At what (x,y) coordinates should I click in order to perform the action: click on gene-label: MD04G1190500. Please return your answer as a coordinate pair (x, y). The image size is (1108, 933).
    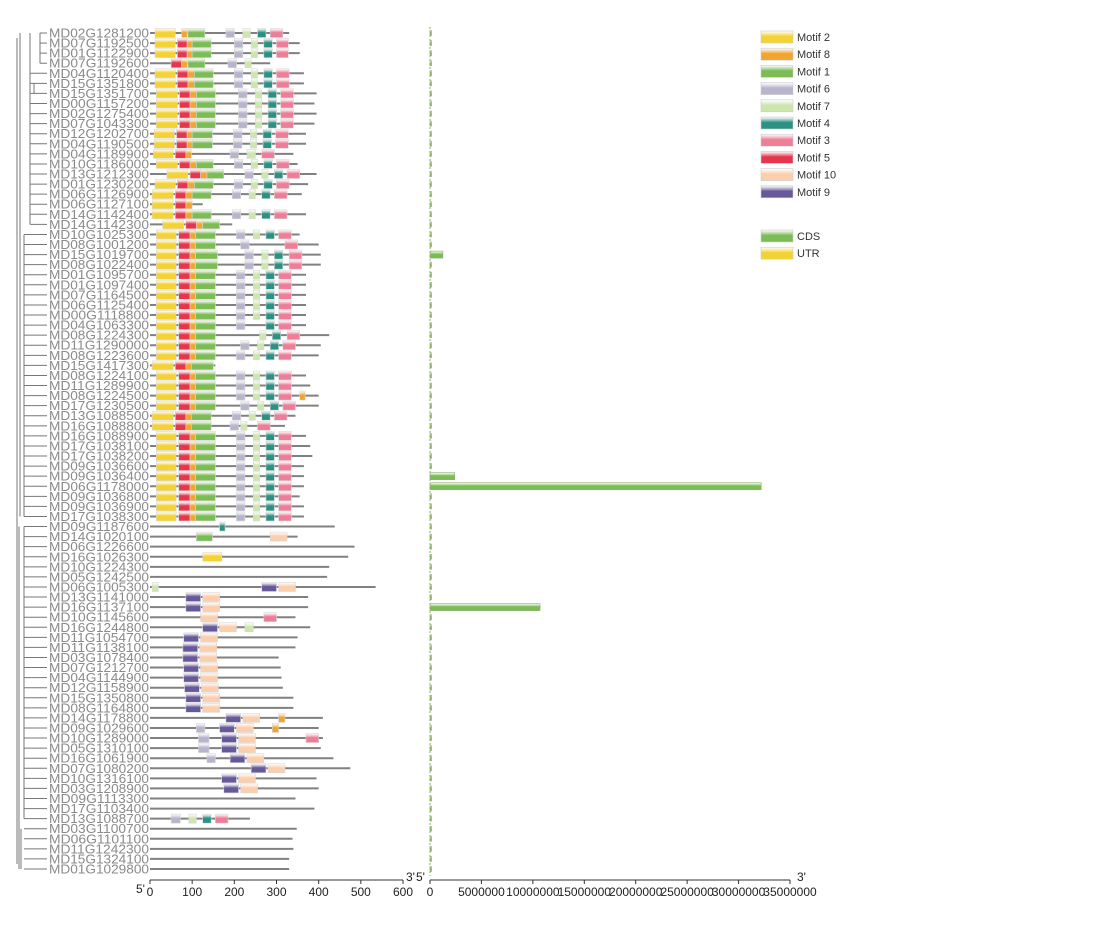
    Looking at the image, I should click on (99, 144).